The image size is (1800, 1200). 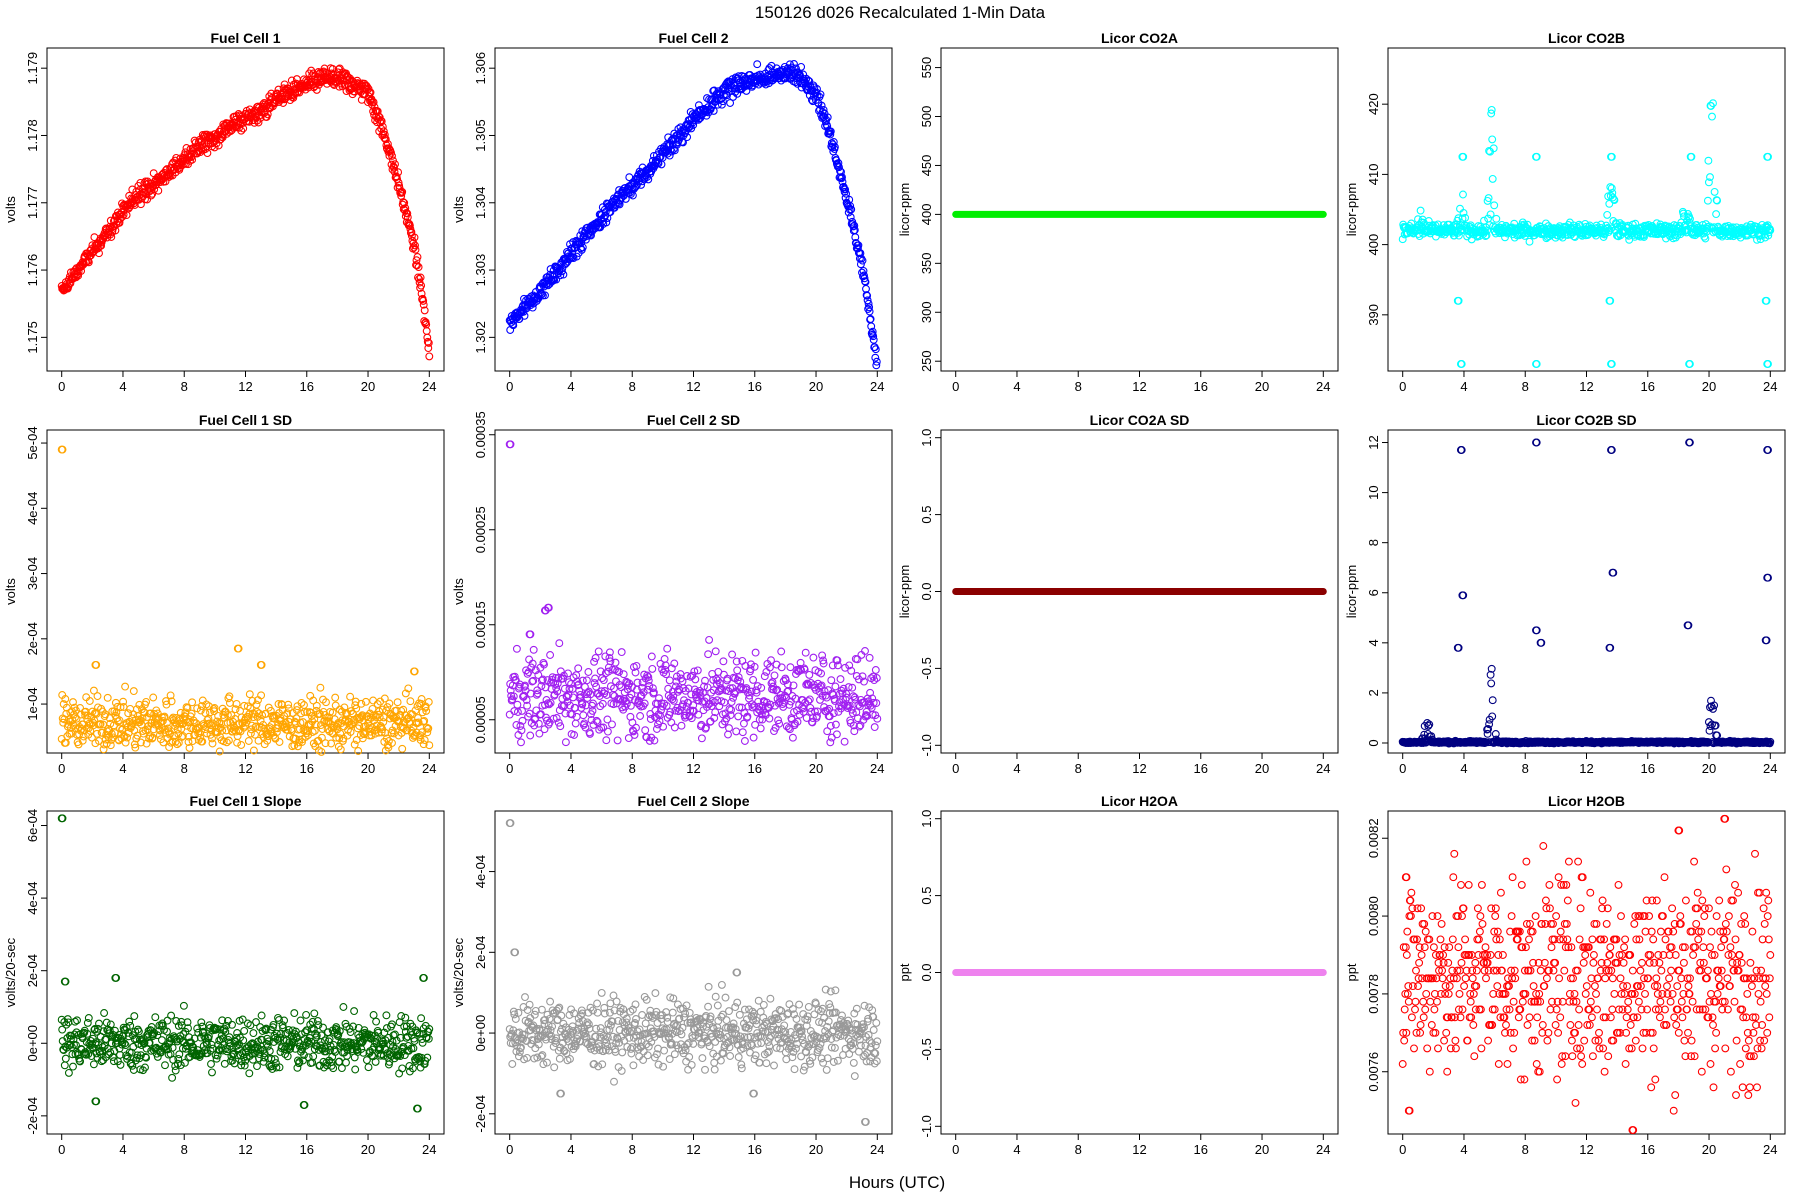 I want to click on panel-title: Licor CO2B SD, so click(x=1586, y=420).